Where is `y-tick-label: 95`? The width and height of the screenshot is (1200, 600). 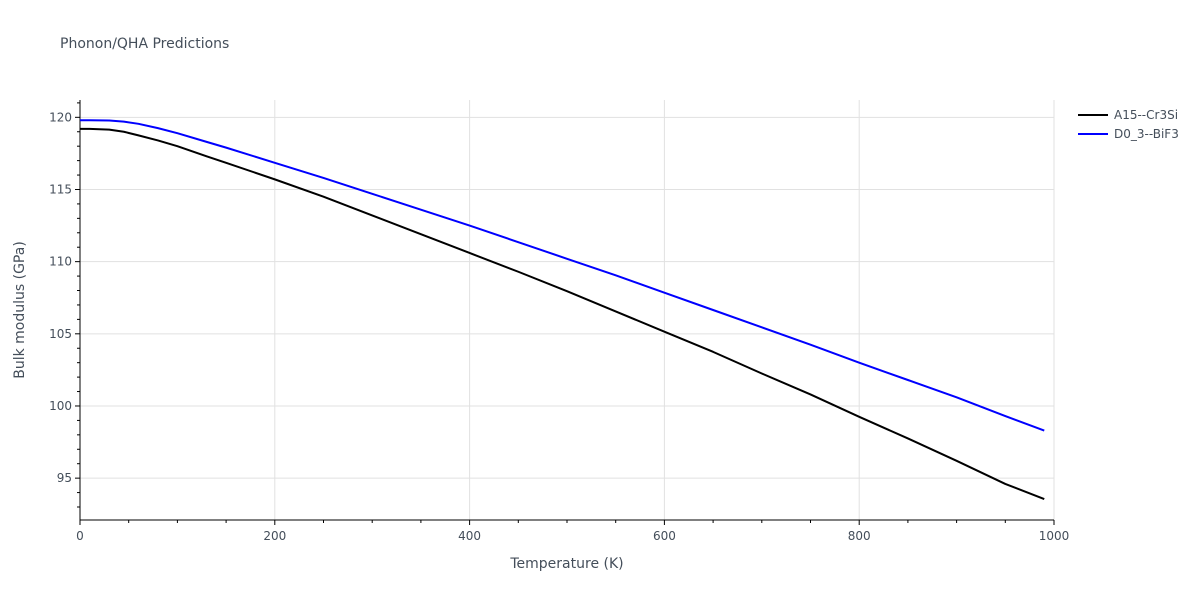
y-tick-label: 95 is located at coordinates (64, 478).